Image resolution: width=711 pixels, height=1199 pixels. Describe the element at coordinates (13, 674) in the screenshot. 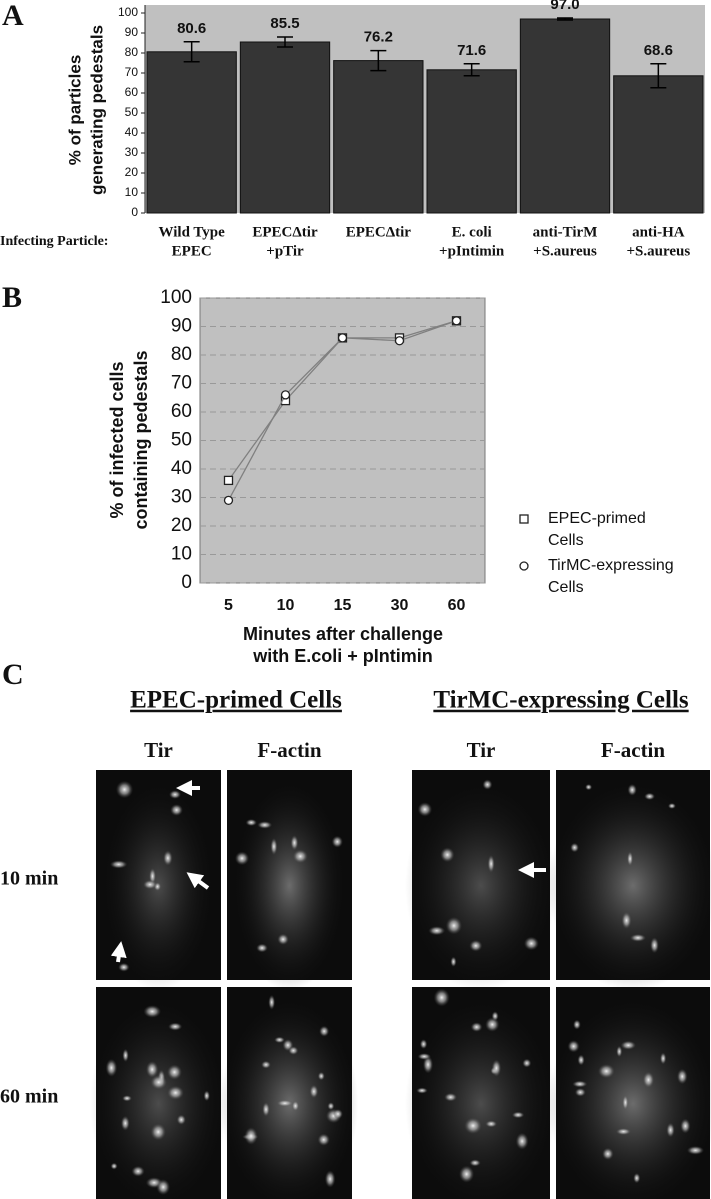

I see `panel-label: C` at that location.